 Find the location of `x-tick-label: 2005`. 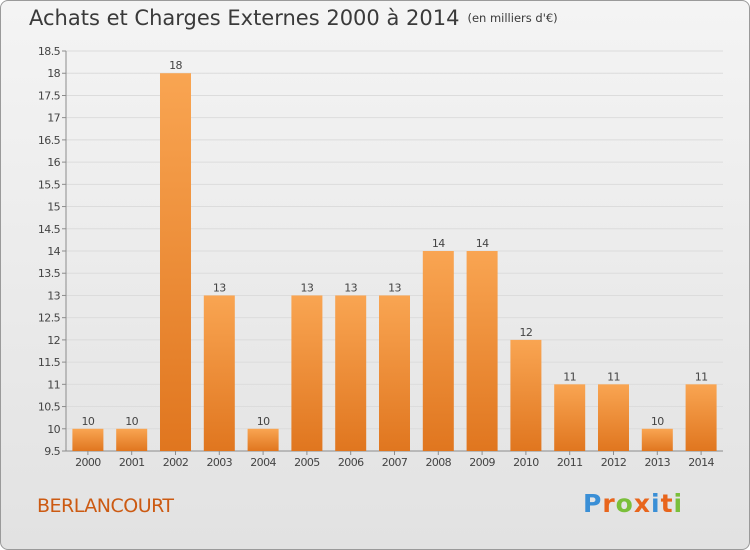

x-tick-label: 2005 is located at coordinates (307, 462).